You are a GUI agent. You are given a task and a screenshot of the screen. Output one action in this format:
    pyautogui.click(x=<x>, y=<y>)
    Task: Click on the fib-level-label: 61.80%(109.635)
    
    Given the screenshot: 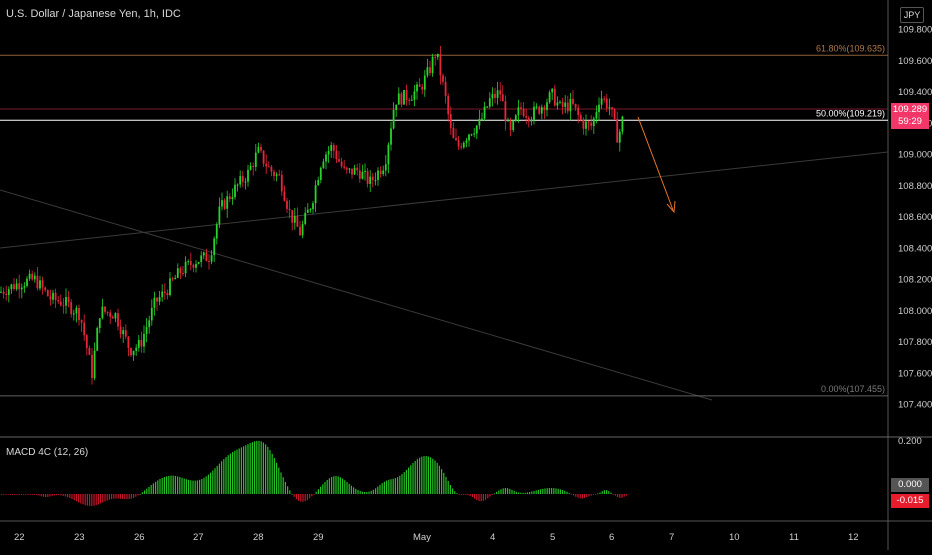 What is the action you would take?
    pyautogui.click(x=850, y=48)
    